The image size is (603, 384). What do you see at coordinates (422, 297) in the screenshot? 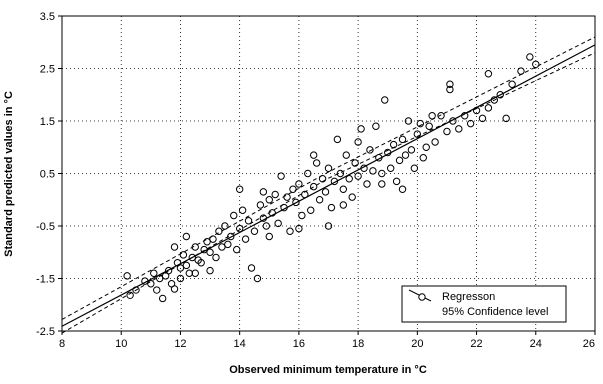
I see `legend-point-swatch` at bounding box center [422, 297].